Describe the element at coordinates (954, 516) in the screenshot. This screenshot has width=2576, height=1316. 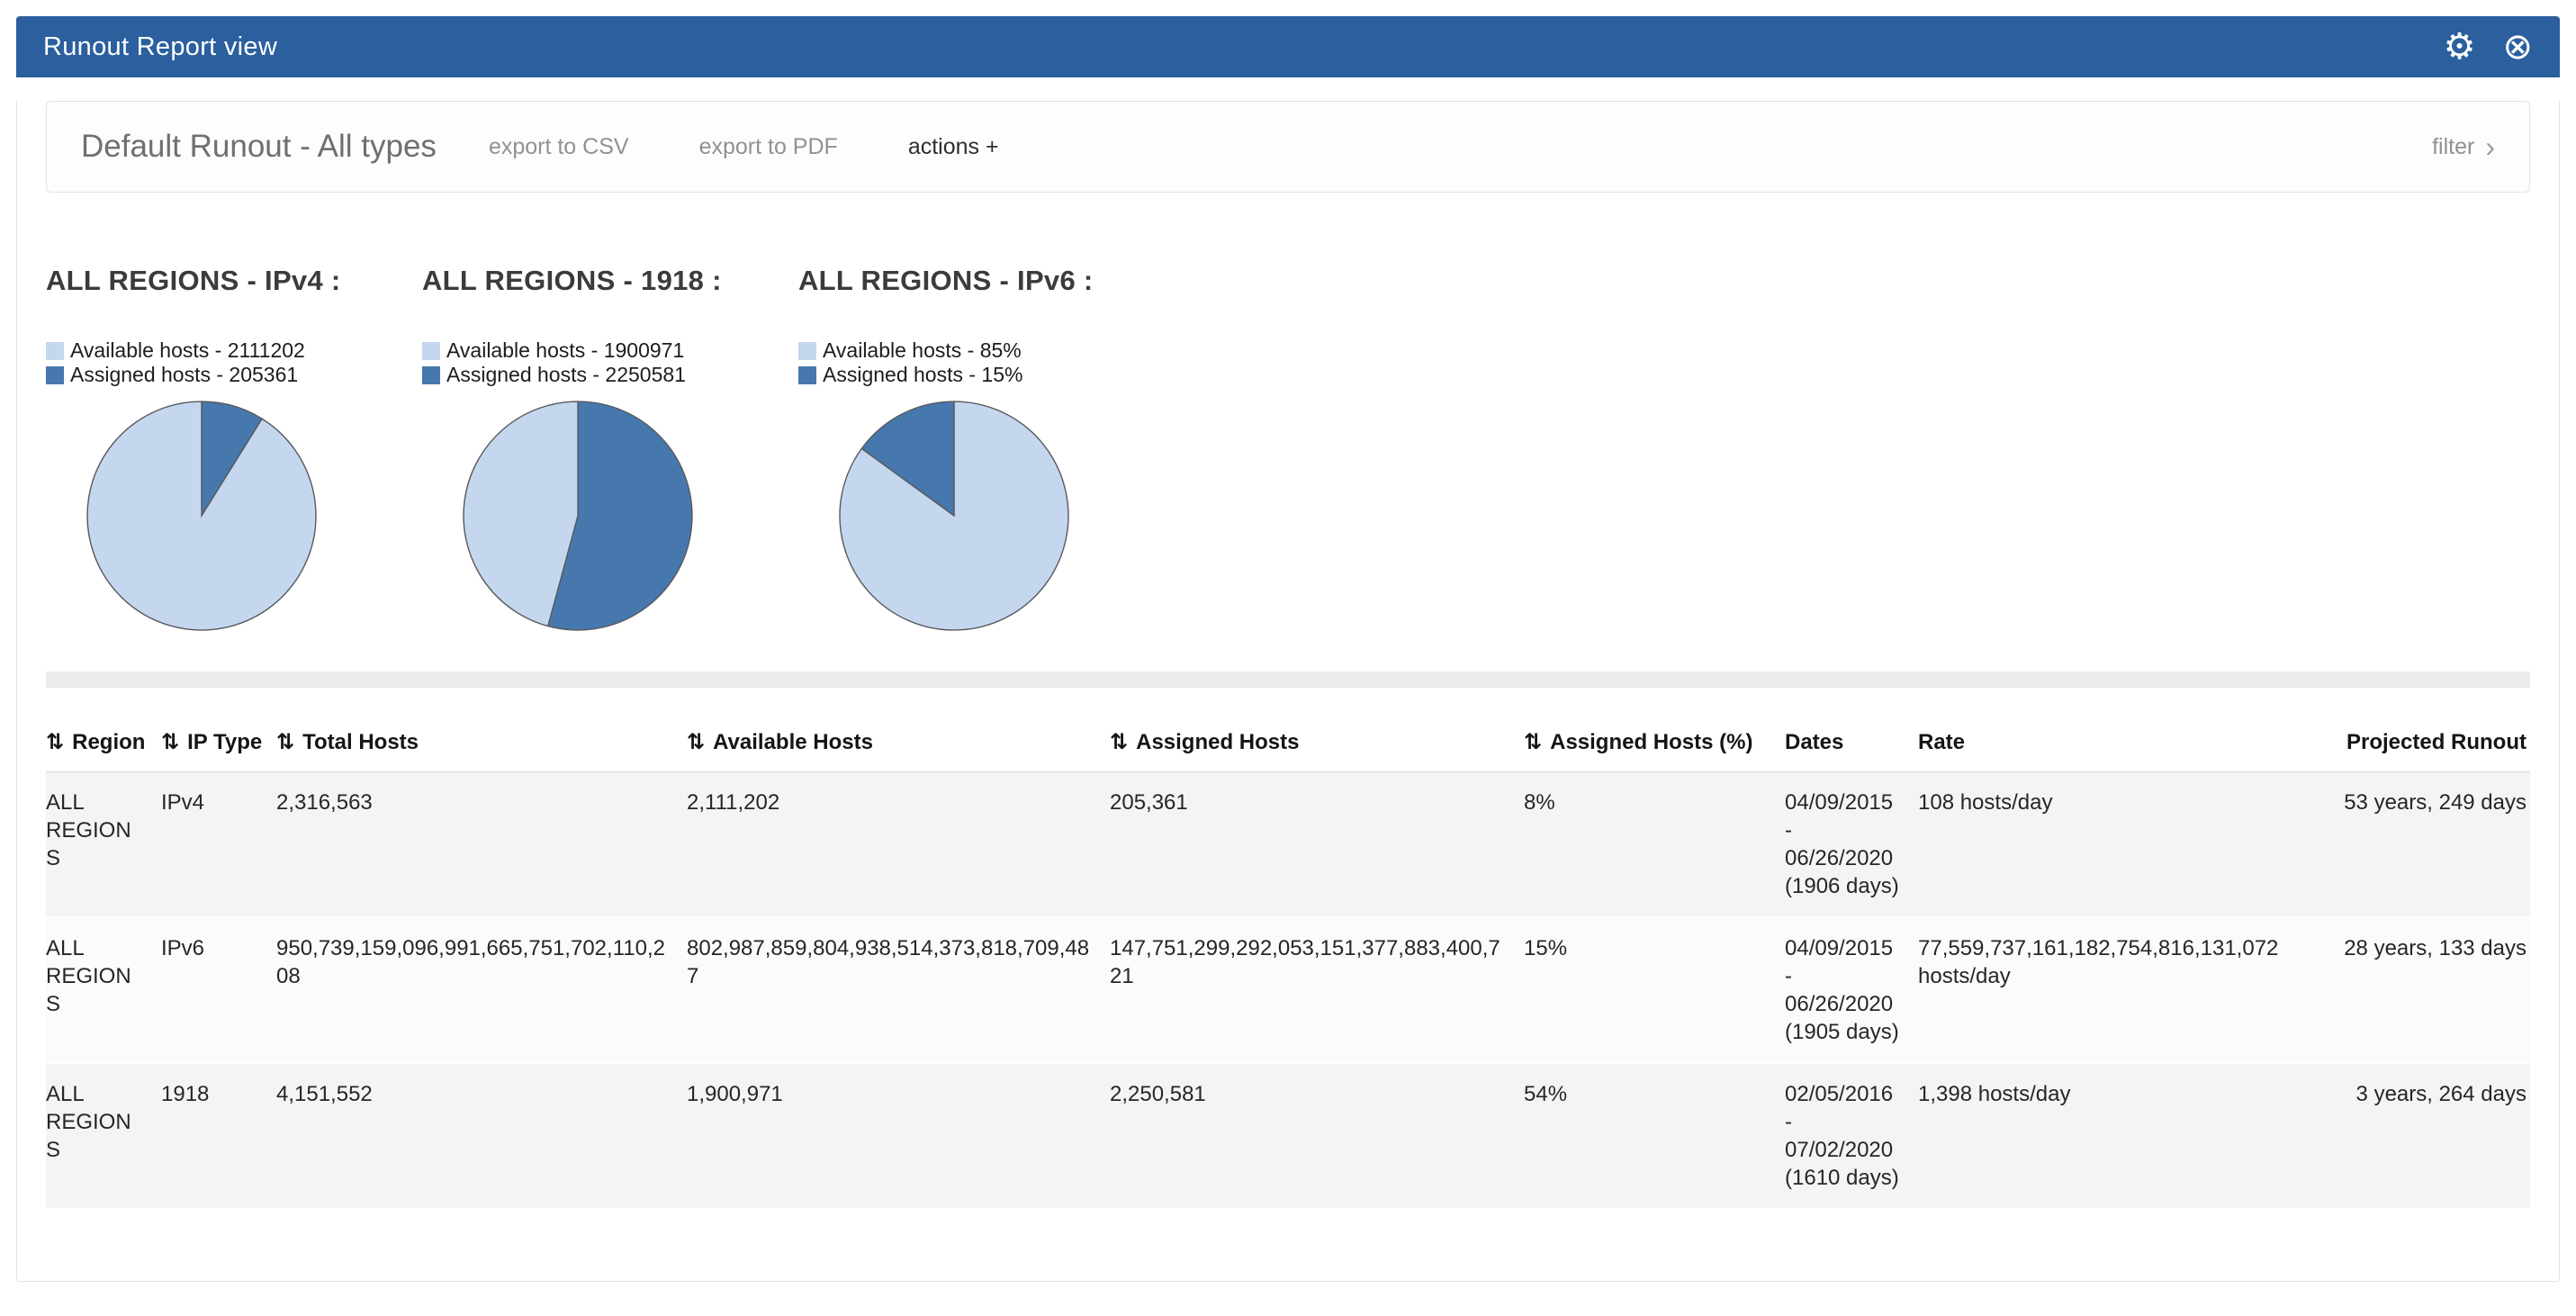
I see `pie-ipv6` at that location.